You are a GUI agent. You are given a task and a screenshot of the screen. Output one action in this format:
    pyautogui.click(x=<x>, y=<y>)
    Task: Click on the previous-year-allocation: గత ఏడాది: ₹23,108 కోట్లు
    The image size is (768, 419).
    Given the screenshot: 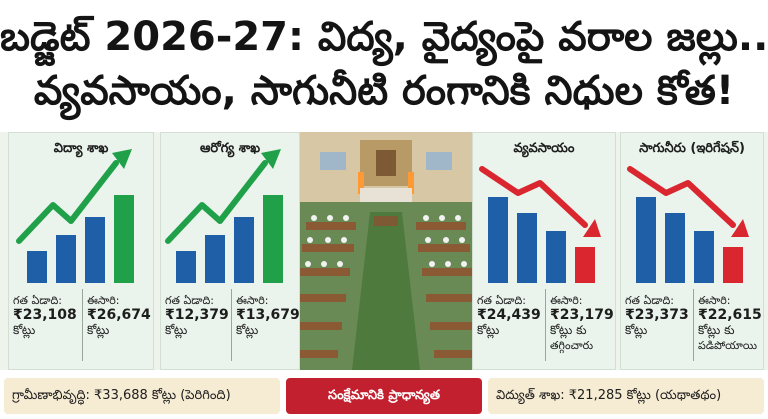 What is the action you would take?
    pyautogui.click(x=45, y=330)
    